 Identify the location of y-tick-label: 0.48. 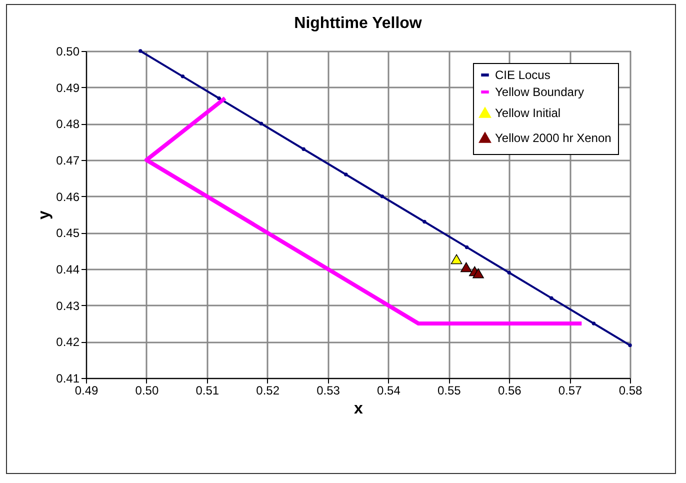
(68, 124).